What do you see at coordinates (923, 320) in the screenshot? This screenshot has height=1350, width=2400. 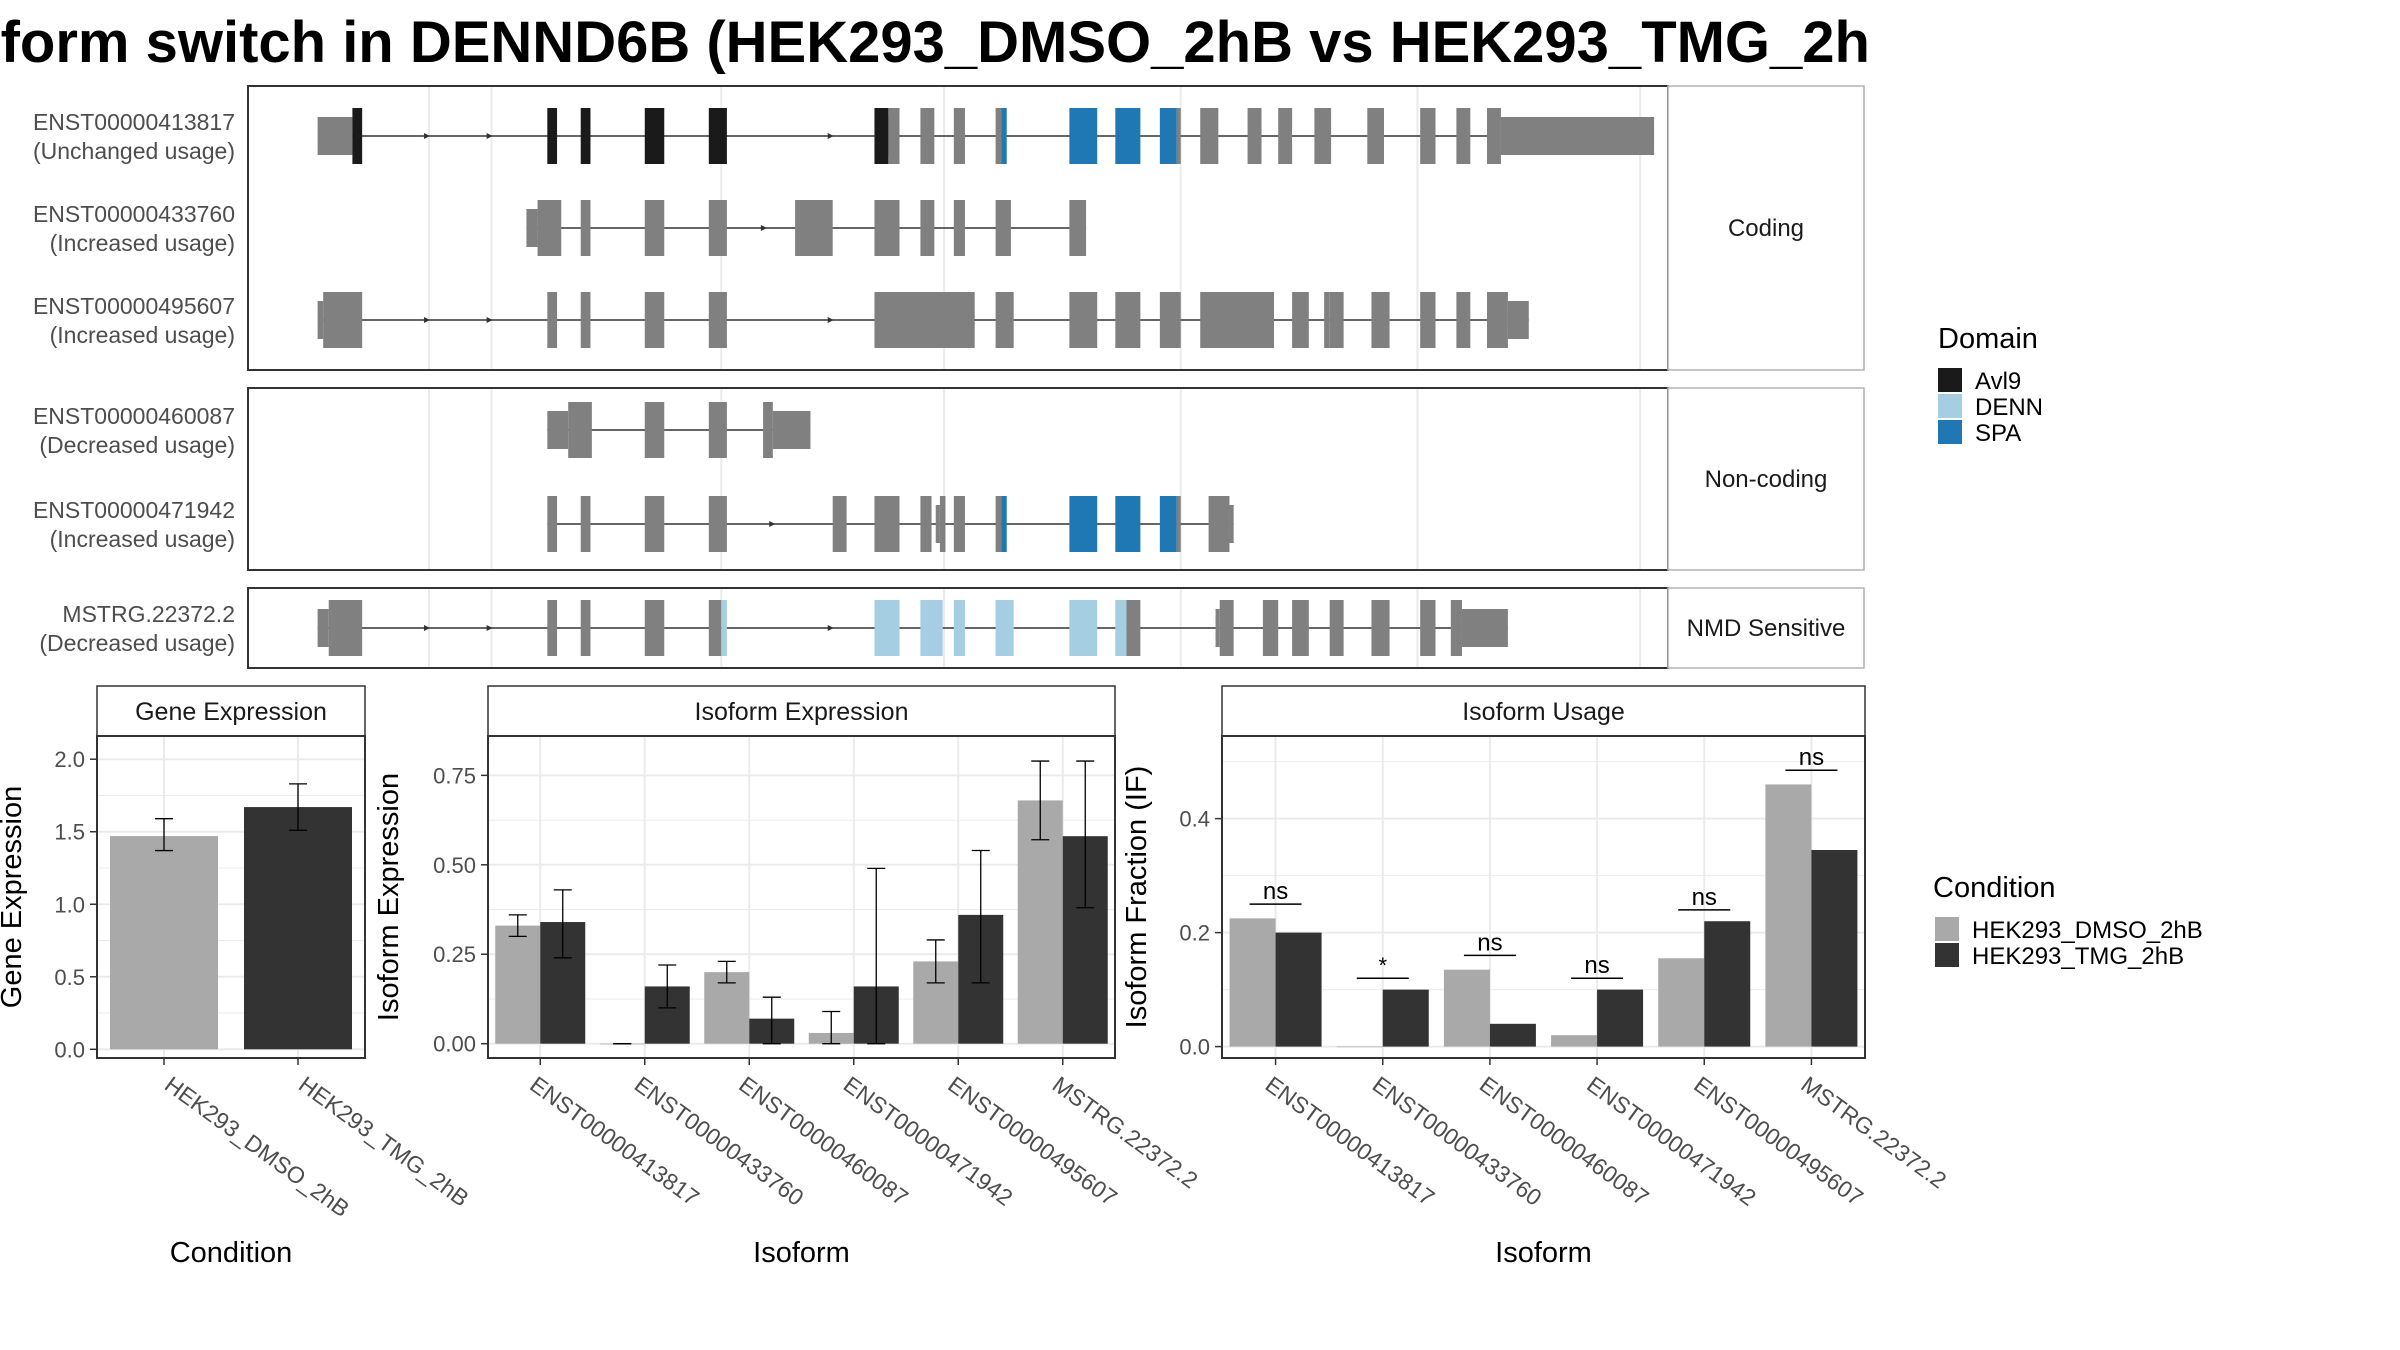 I see `transcript-ENST00000495607` at bounding box center [923, 320].